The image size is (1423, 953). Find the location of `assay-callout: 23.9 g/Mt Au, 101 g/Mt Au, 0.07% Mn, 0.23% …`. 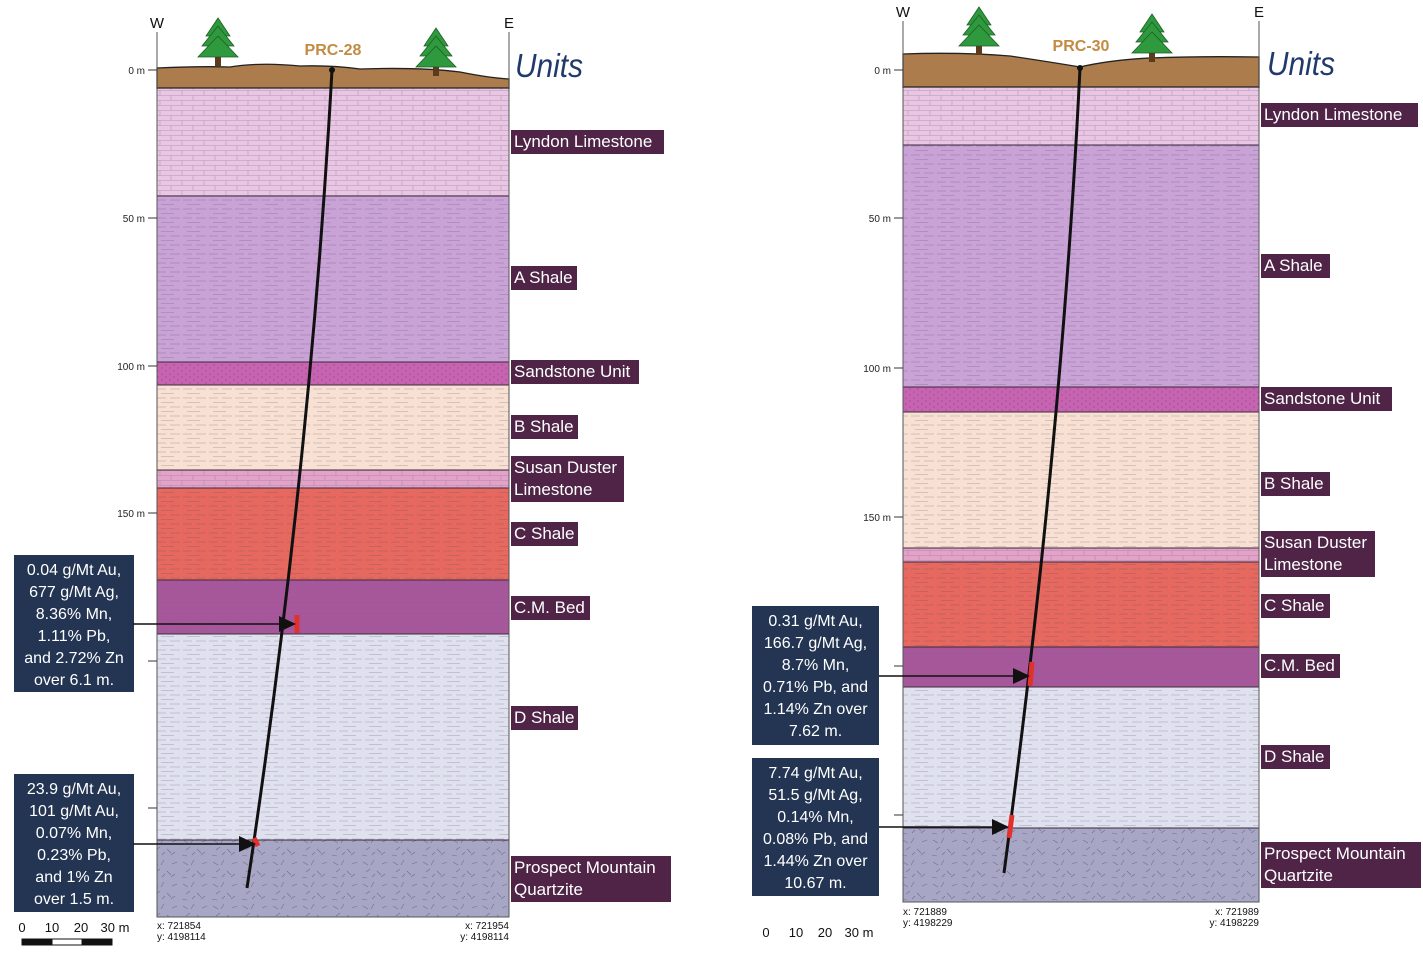

assay-callout: 23.9 g/Mt Au, 101 g/Mt Au, 0.07% Mn, 0.23% … is located at coordinates (135, 843).